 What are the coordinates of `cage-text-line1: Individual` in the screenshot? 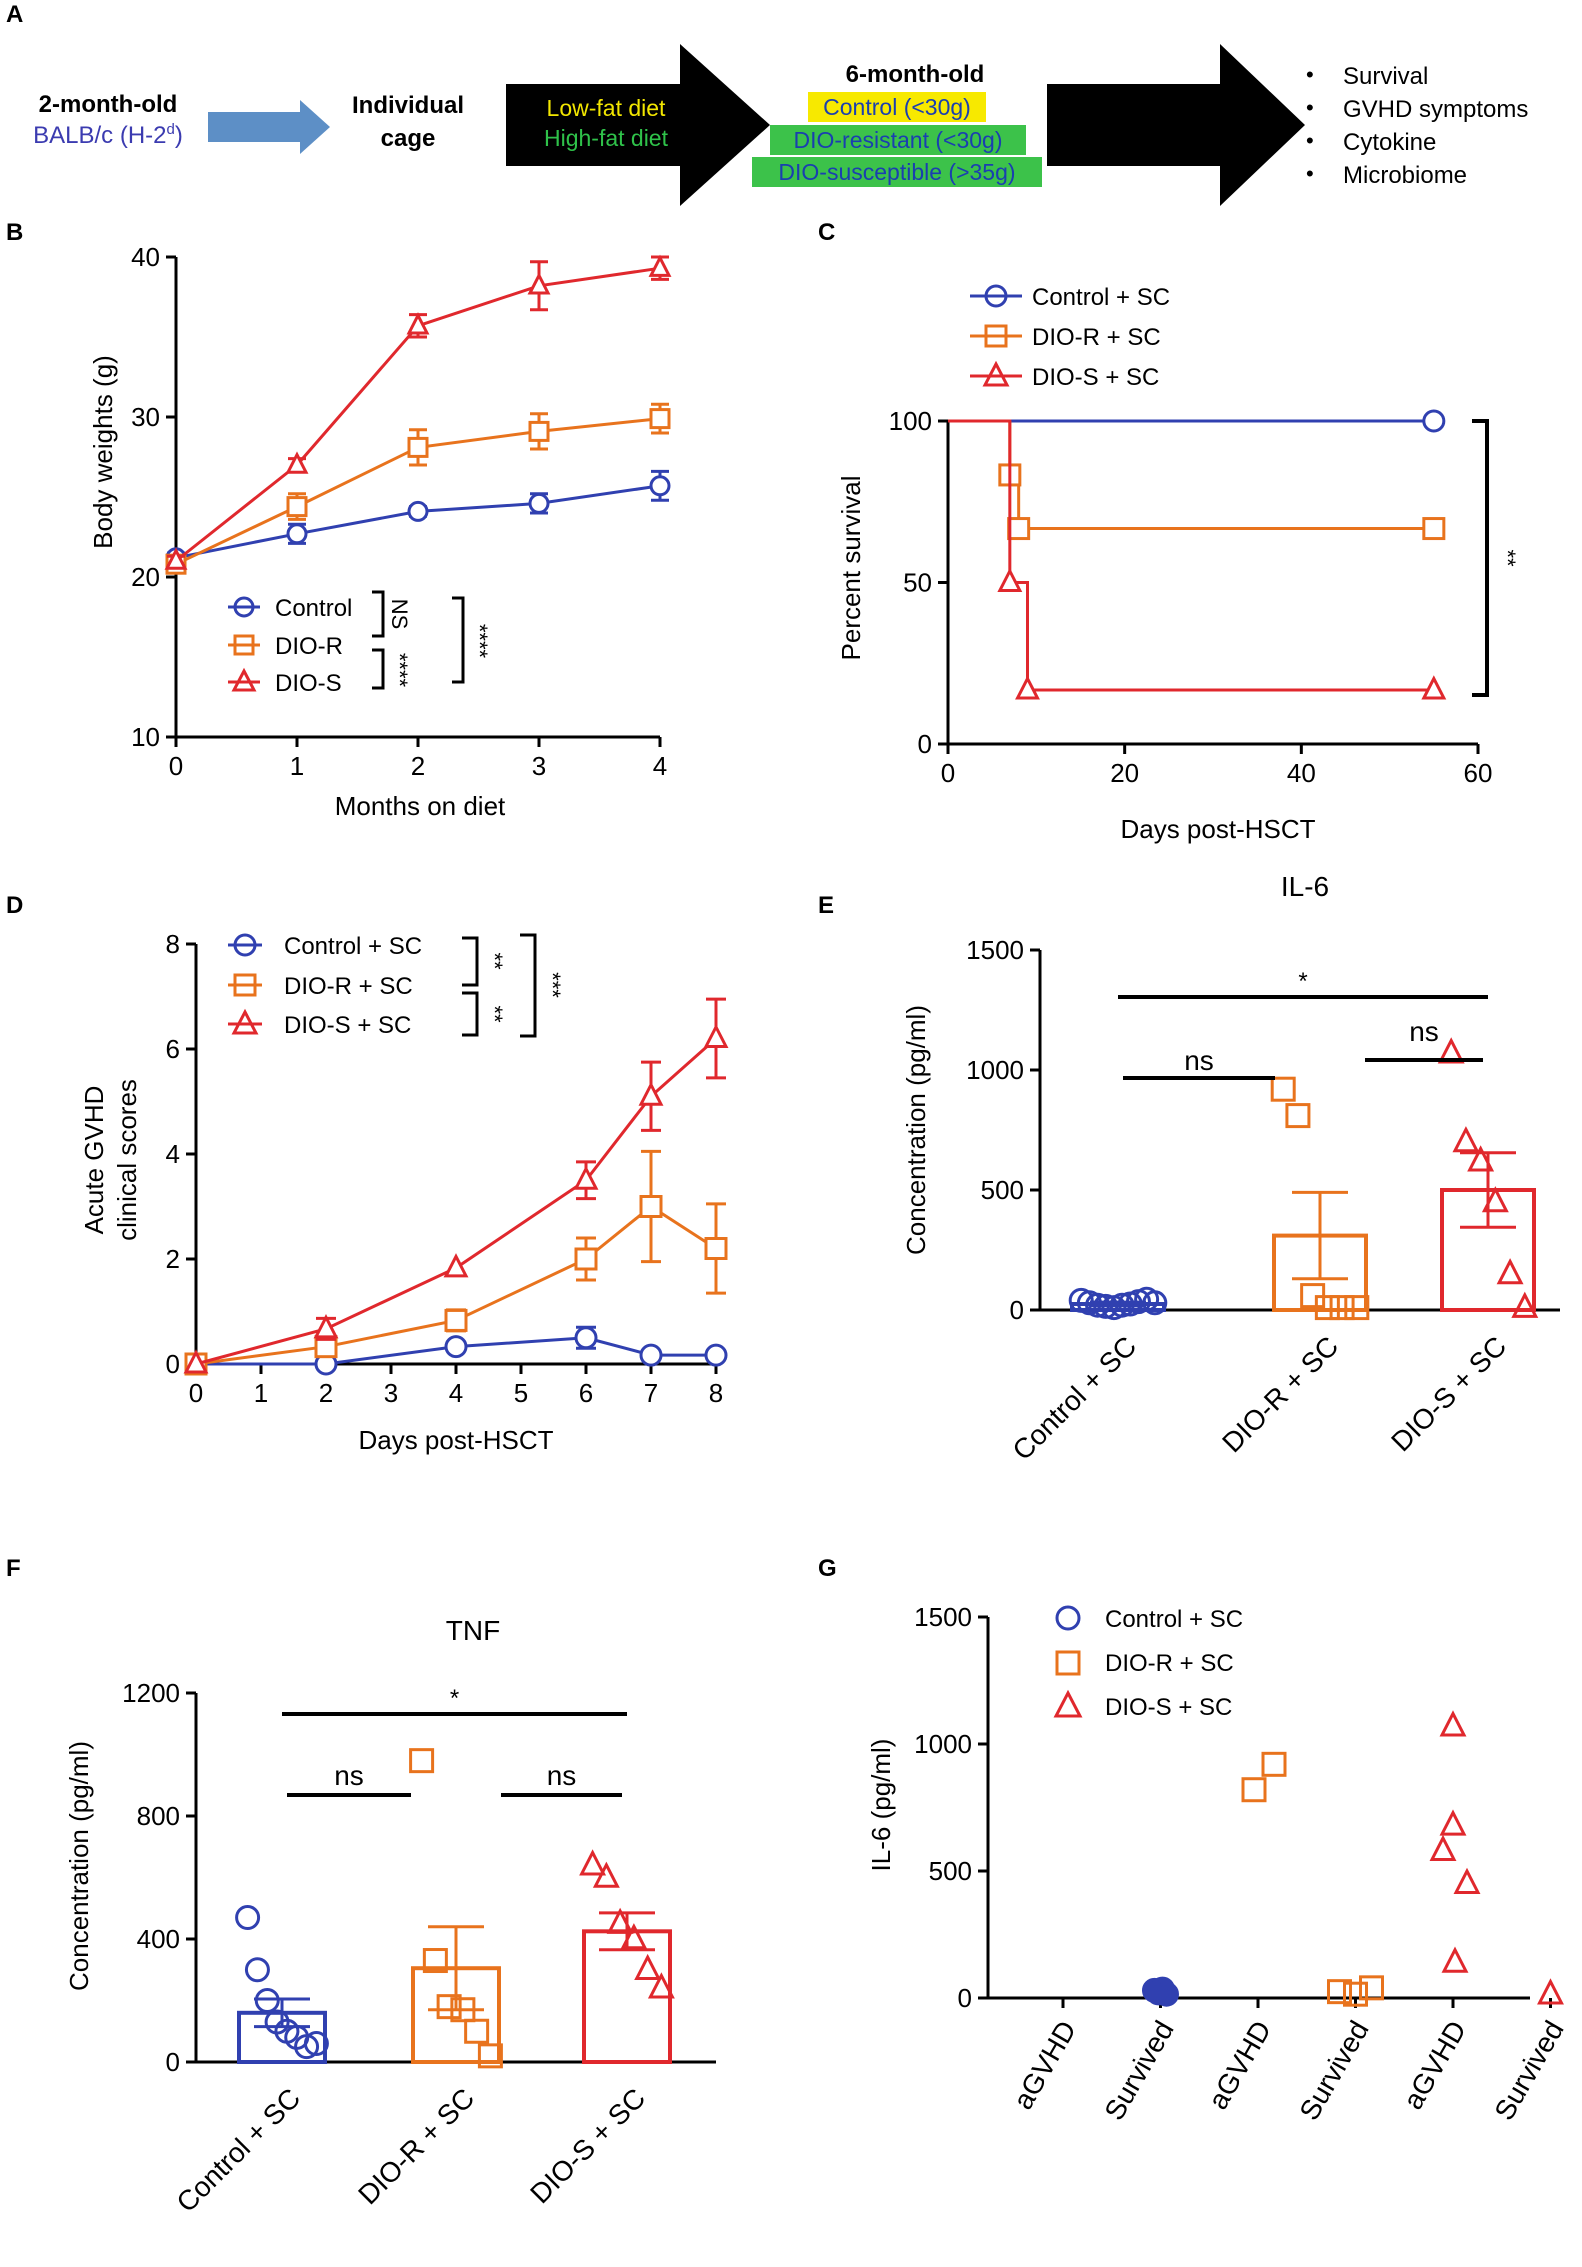 It's located at (408, 105).